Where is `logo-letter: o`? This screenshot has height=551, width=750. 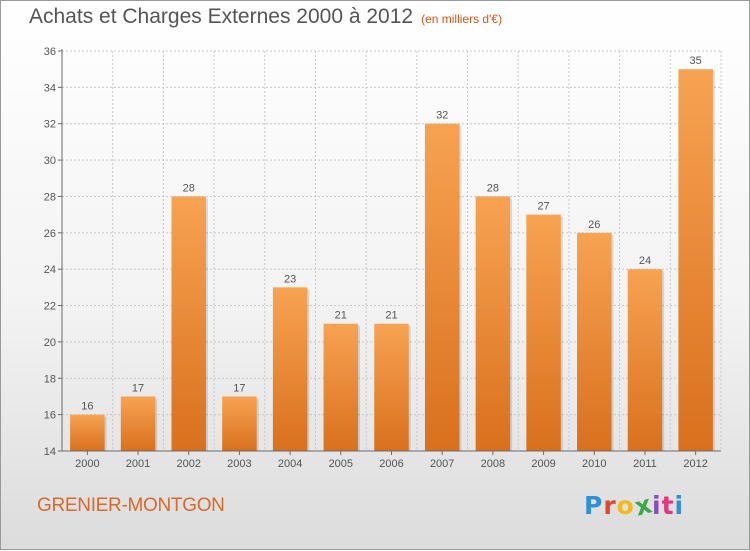 logo-letter: o is located at coordinates (625, 505).